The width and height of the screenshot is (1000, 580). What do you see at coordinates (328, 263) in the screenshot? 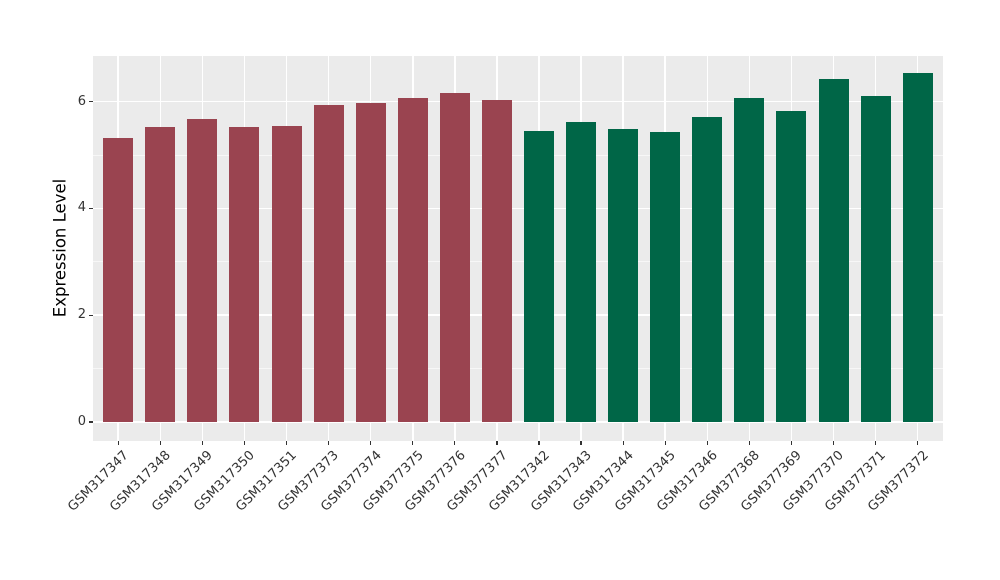
I see `bar-GSM377373` at bounding box center [328, 263].